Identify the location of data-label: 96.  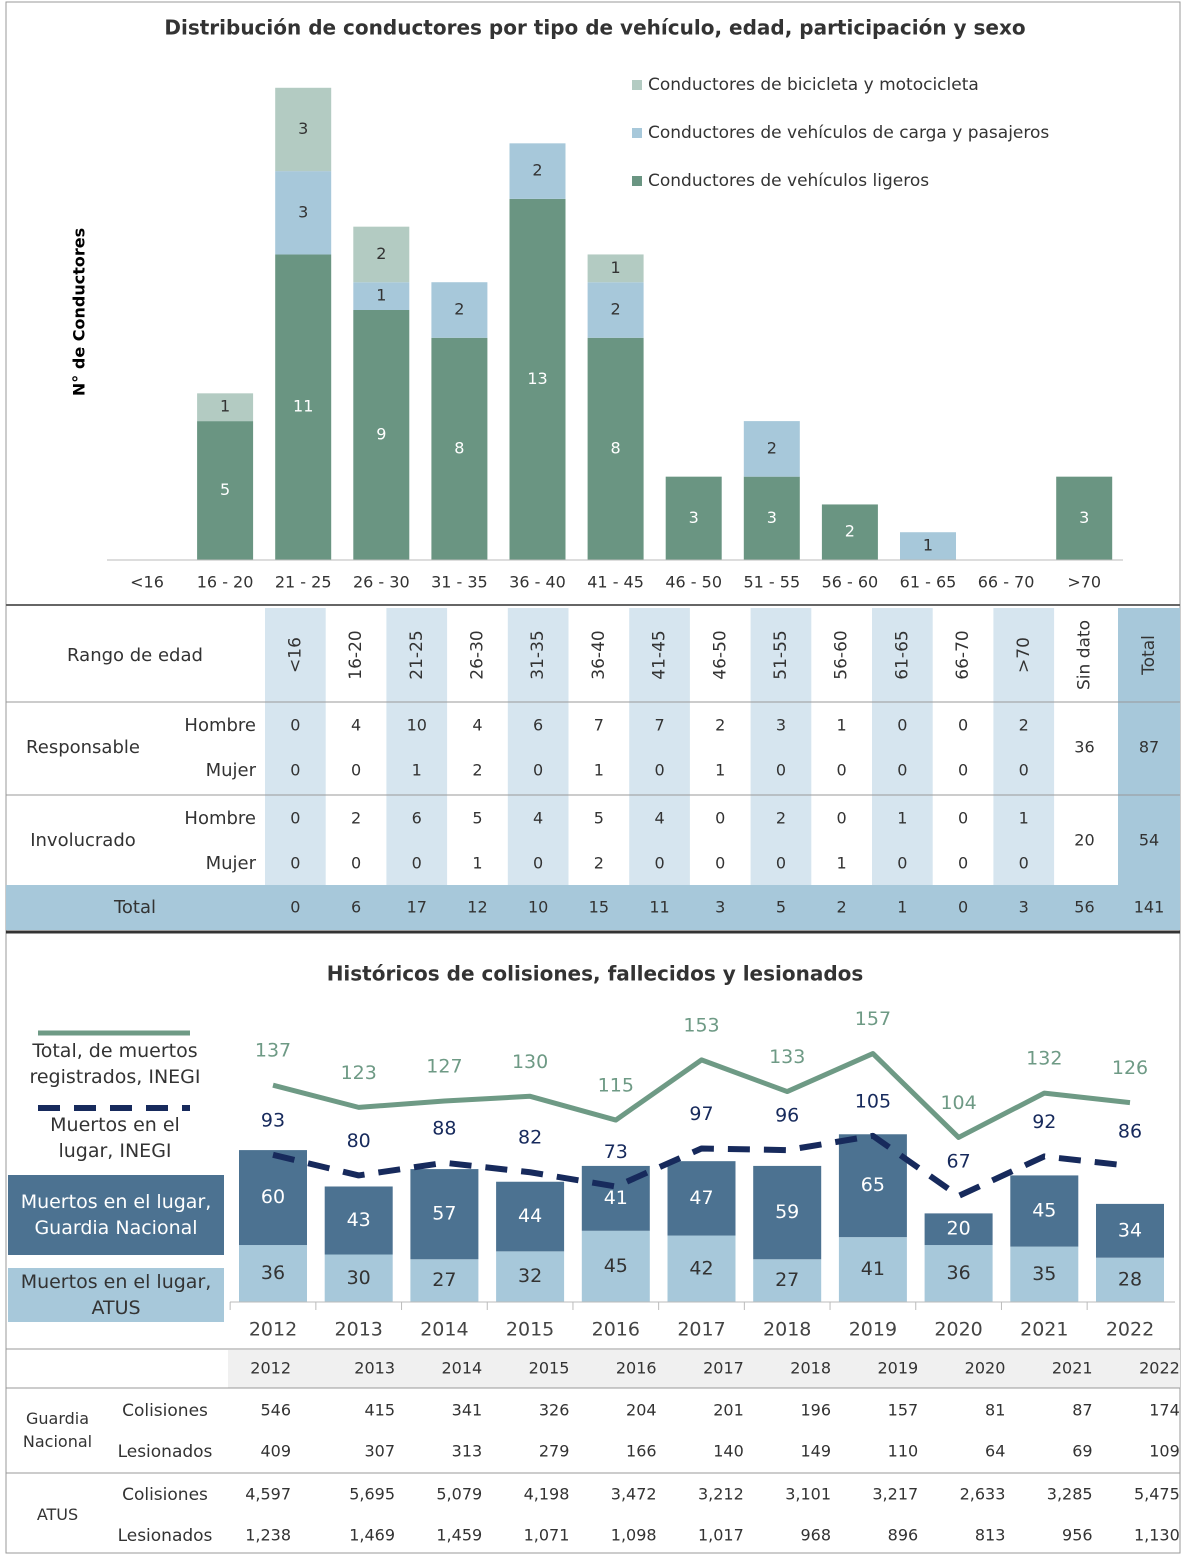
(787, 1116).